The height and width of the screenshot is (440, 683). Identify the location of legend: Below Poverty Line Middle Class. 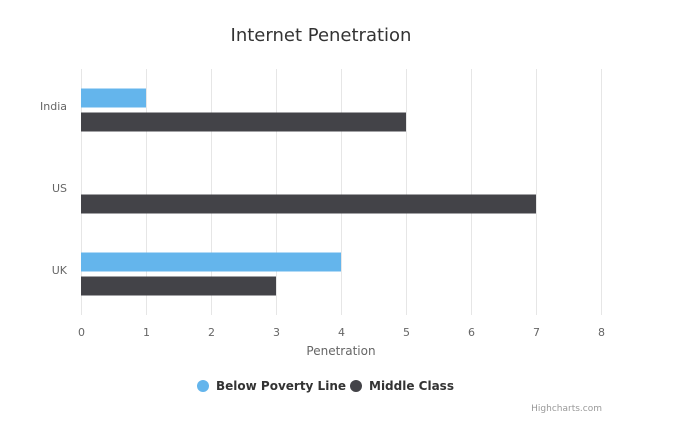
(325, 386).